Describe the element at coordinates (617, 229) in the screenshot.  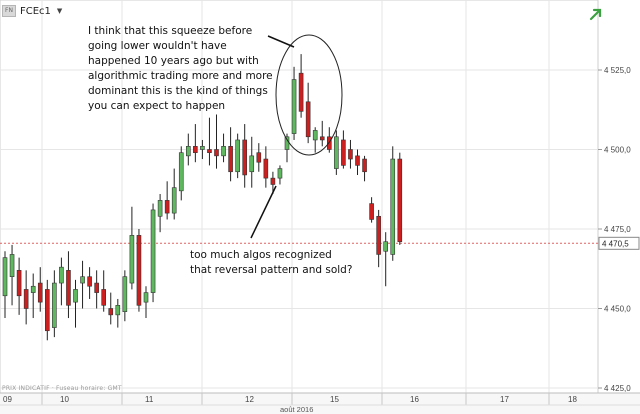
I see `y-tick-label: 4 475,0` at that location.